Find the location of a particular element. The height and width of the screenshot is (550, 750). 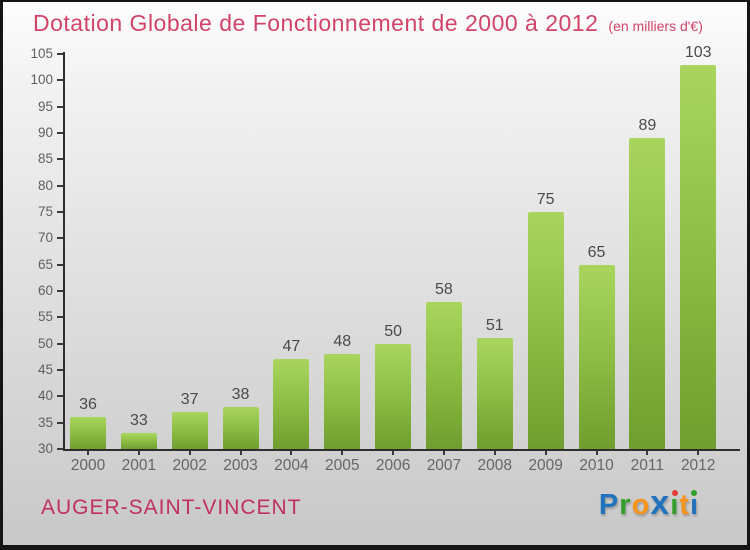

y-axis-tick-label: 105 is located at coordinates (41, 53).